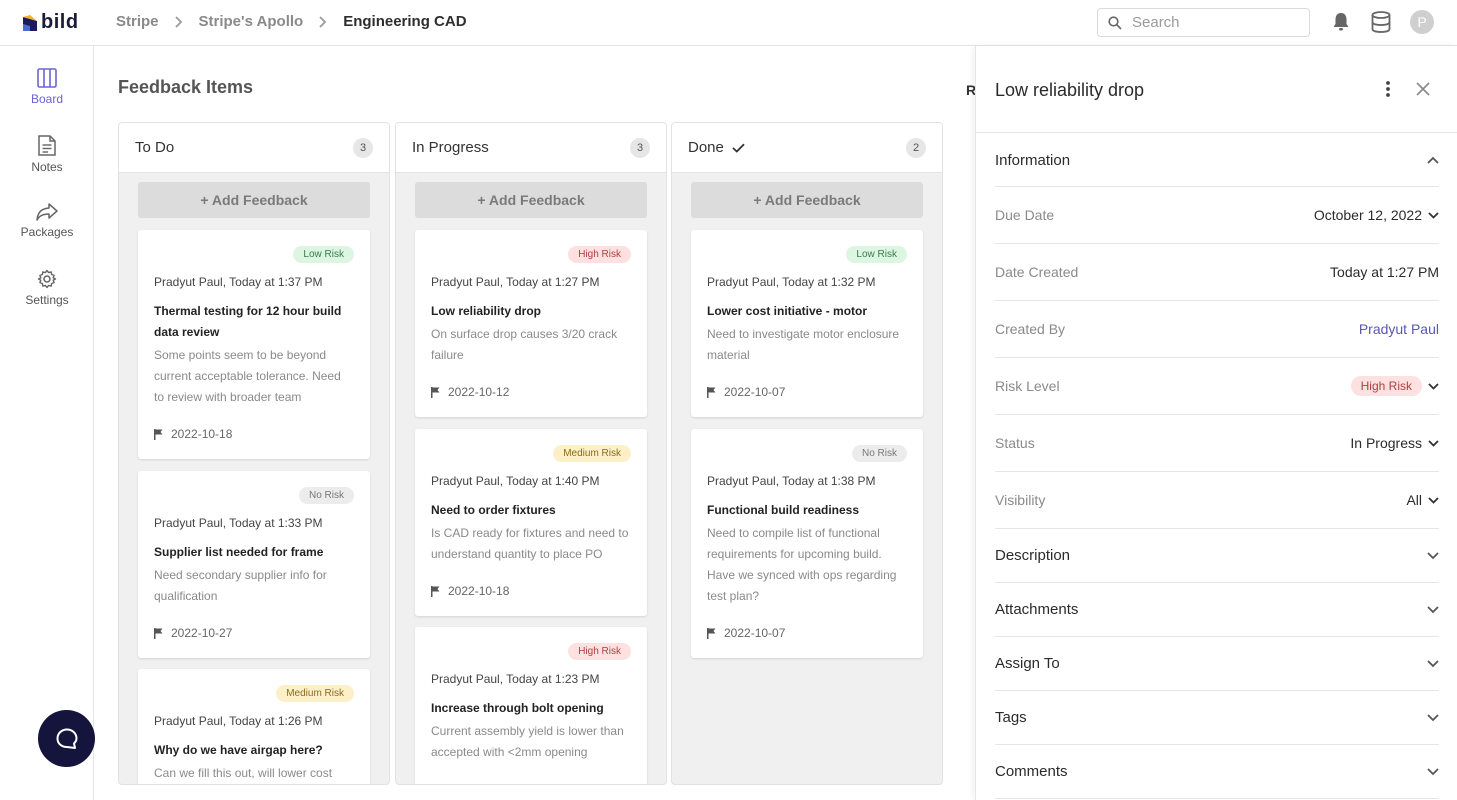 The width and height of the screenshot is (1457, 800). I want to click on card-description: Can we fill this out, will lower cost, so click(243, 773).